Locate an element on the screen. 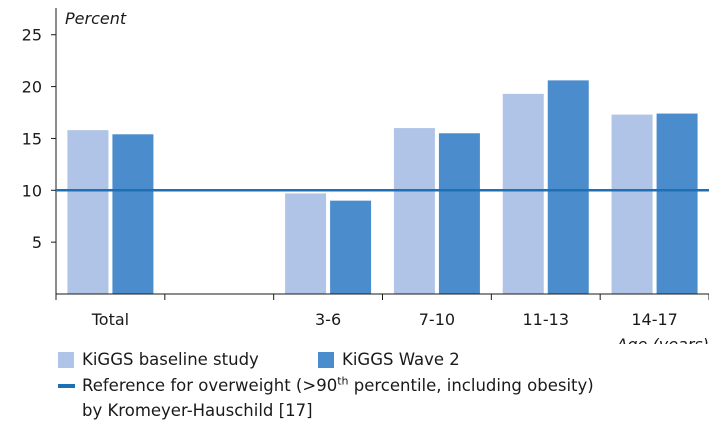  x-tick-labels: Total 3-6 7-10 11-13 14-17 is located at coordinates (384, 319).